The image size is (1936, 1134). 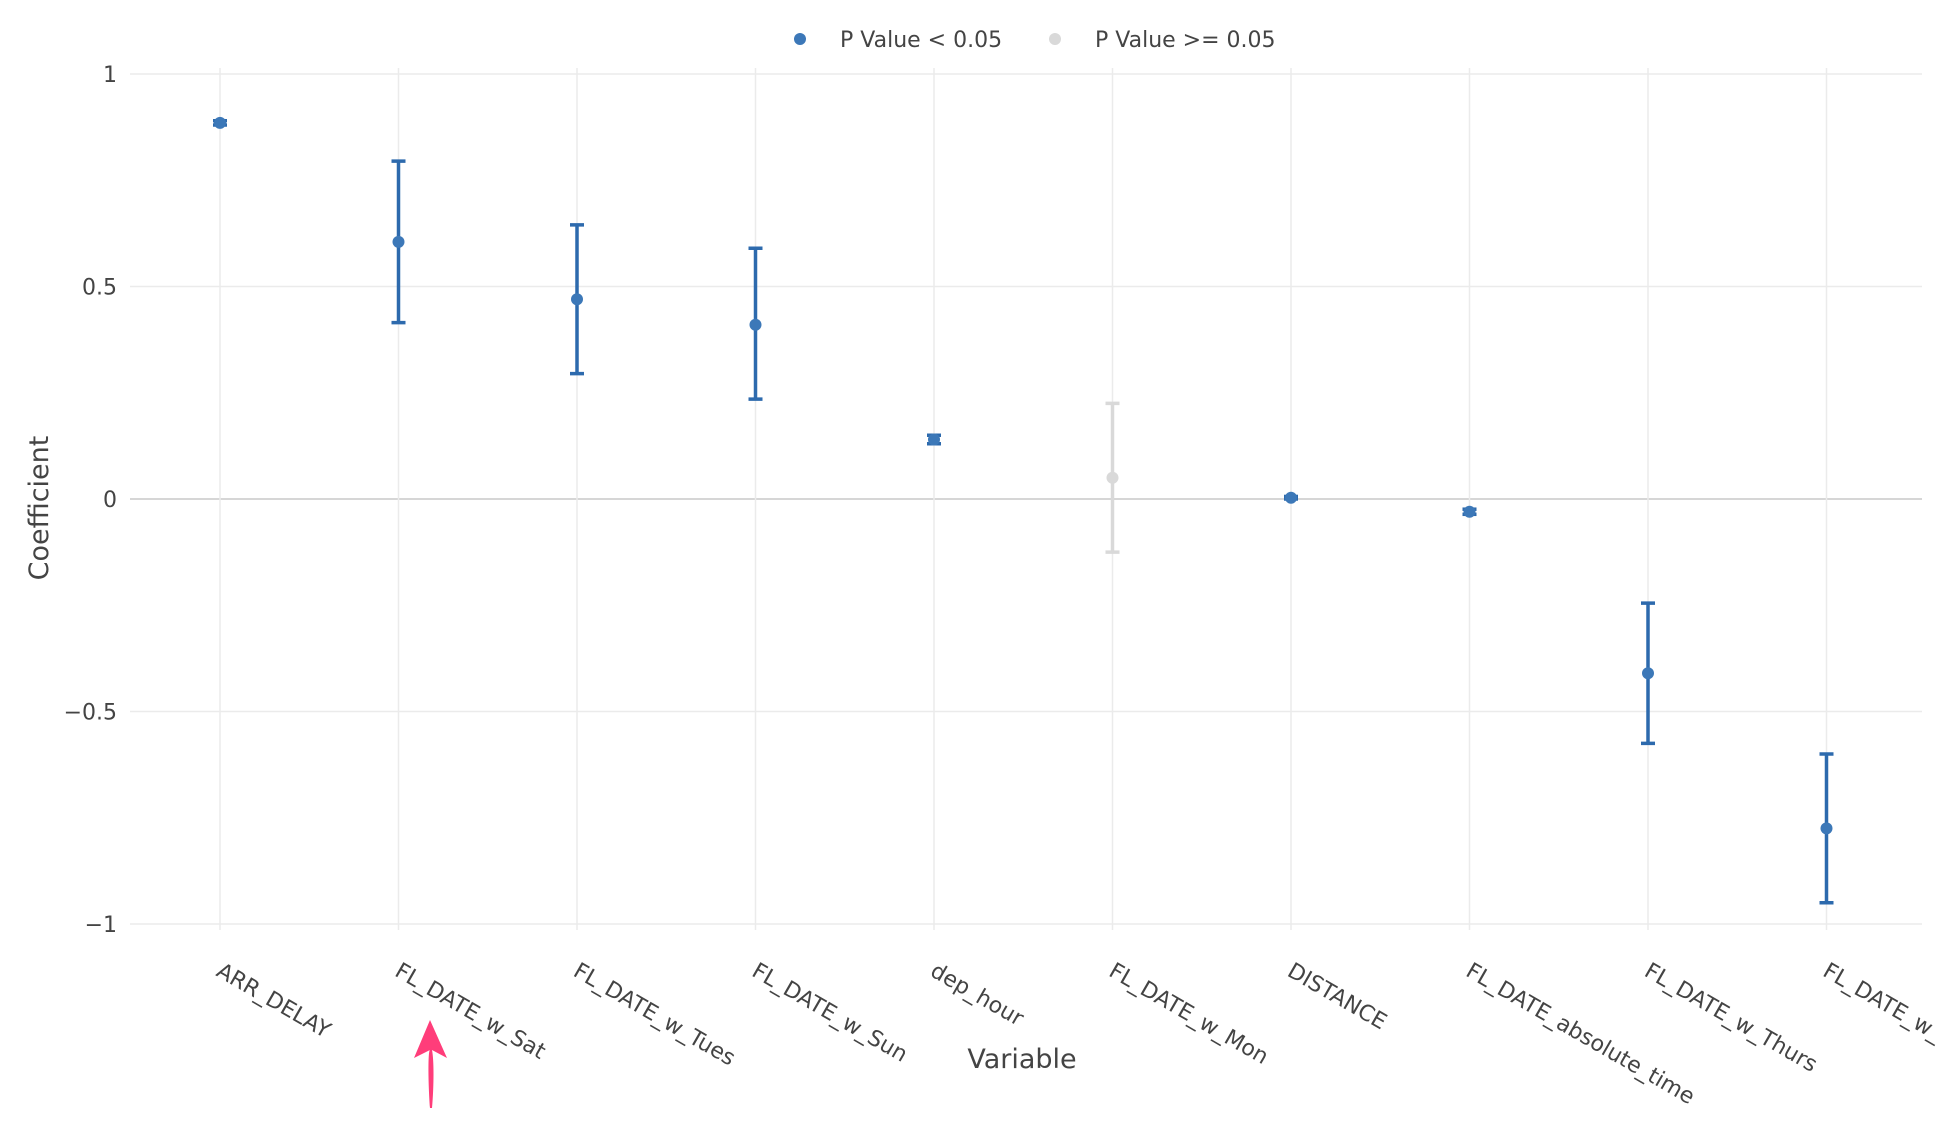 What do you see at coordinates (1730, 1018) in the screenshot?
I see `x-tick-label: FL_DATE_w_Thurs` at bounding box center [1730, 1018].